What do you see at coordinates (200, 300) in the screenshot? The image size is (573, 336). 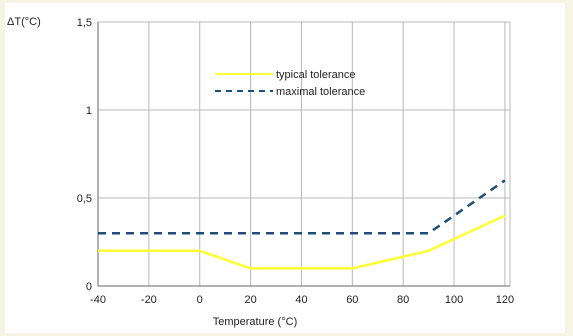 I see `x-tick-label: 0` at bounding box center [200, 300].